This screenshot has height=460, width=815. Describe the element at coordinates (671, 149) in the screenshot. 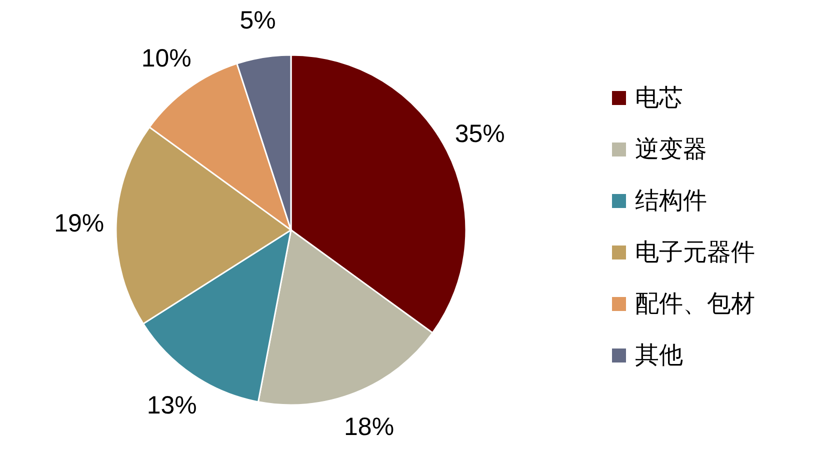

I see `legend-label: 逆变器` at that location.